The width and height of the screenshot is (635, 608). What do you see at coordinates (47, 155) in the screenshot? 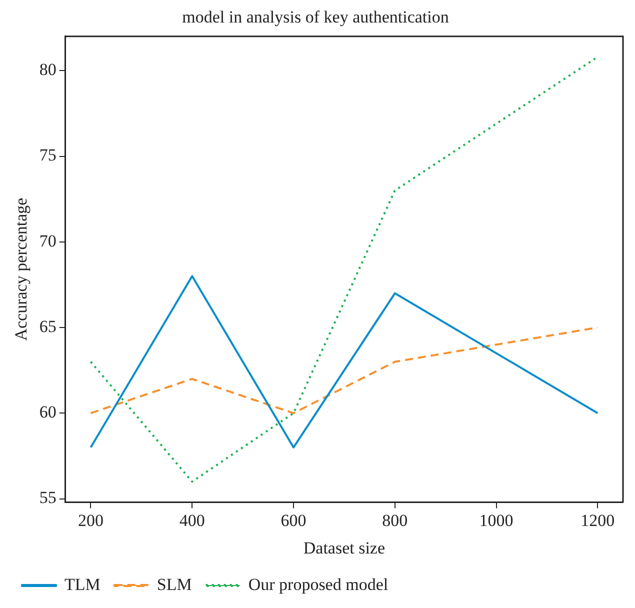
I see `y-tick-label: 75` at bounding box center [47, 155].